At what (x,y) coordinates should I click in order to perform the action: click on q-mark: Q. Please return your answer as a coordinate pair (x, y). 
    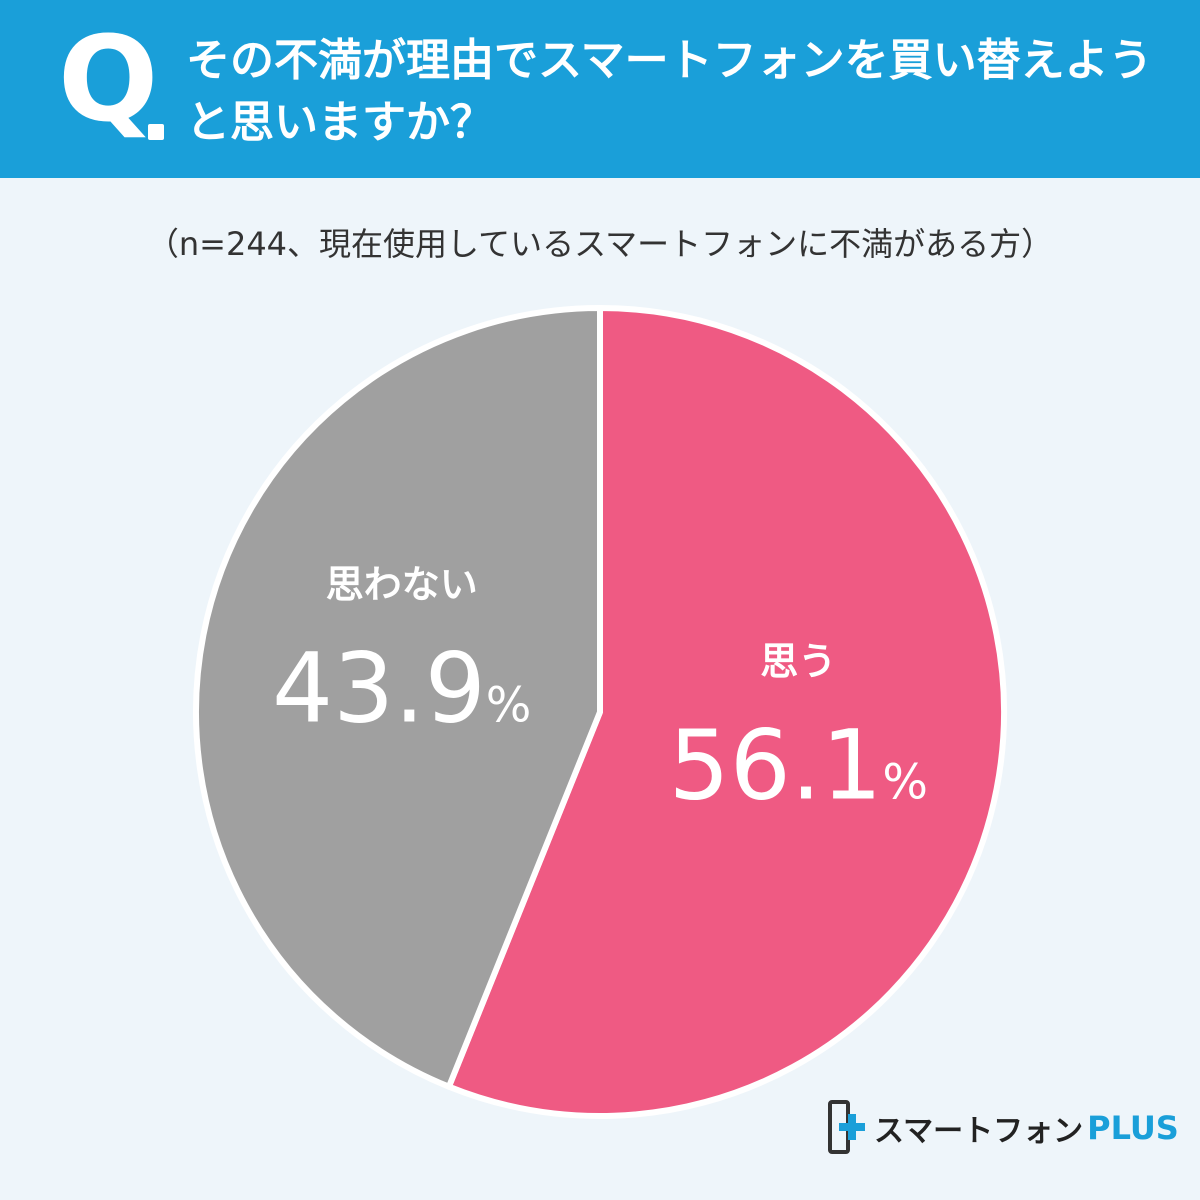
    Looking at the image, I should click on (108, 79).